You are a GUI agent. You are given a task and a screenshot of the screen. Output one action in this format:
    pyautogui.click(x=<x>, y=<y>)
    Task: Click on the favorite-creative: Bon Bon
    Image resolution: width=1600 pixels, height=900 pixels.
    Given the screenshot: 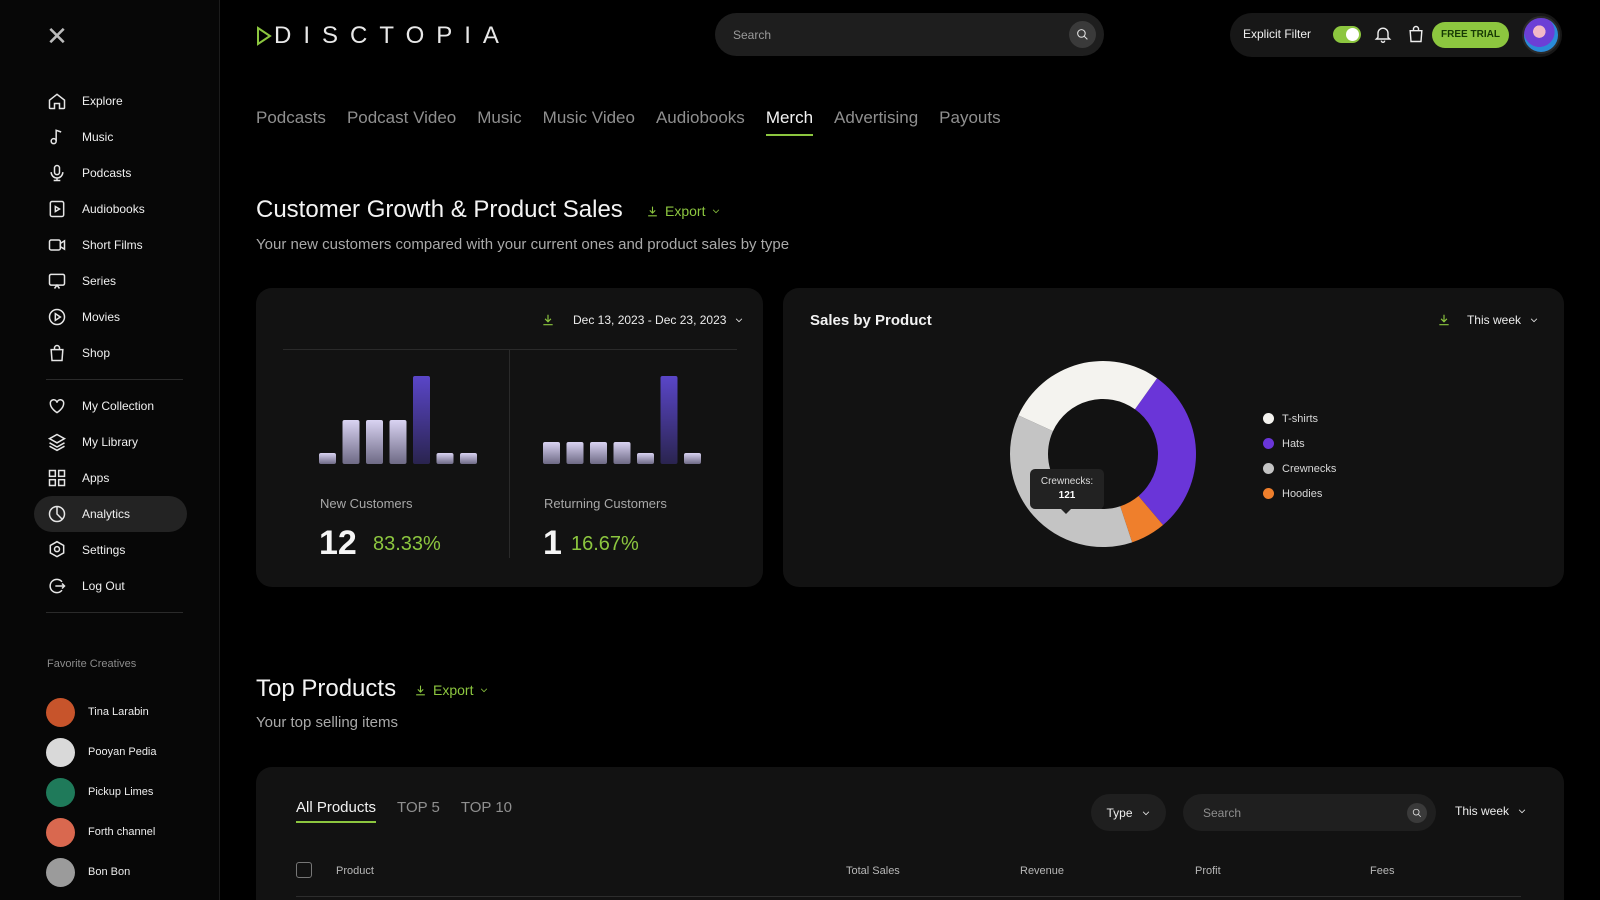 What is the action you would take?
    pyautogui.click(x=101, y=872)
    